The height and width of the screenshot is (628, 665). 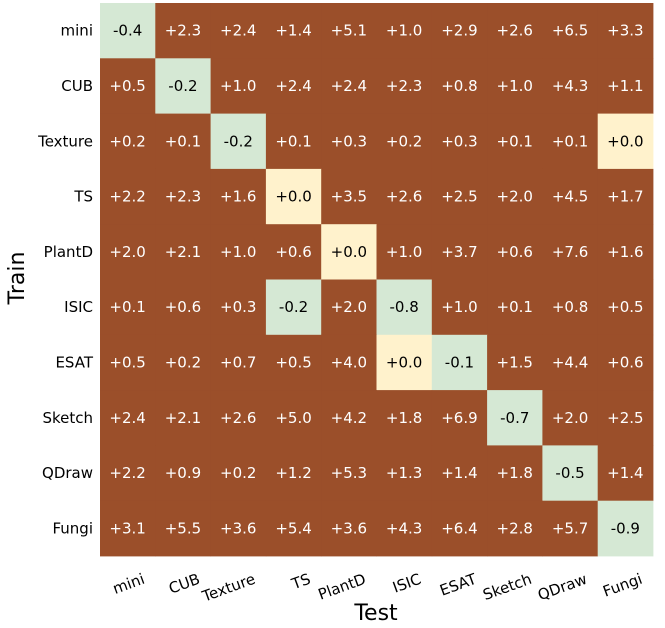 I want to click on cell-value-label: +1.7, so click(x=625, y=197).